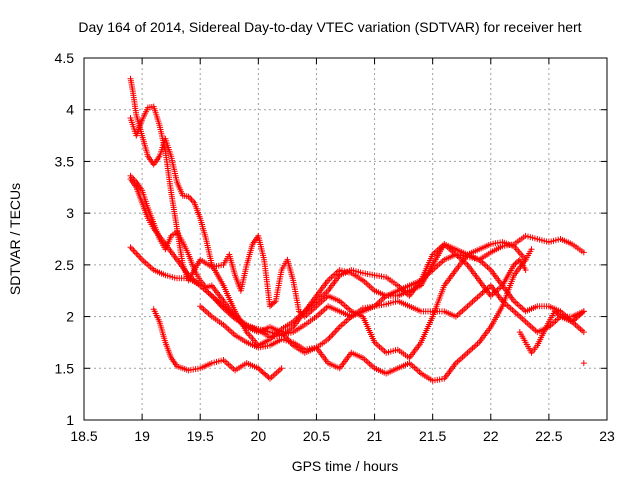  What do you see at coordinates (607, 436) in the screenshot?
I see `x-tick-label: 23` at bounding box center [607, 436].